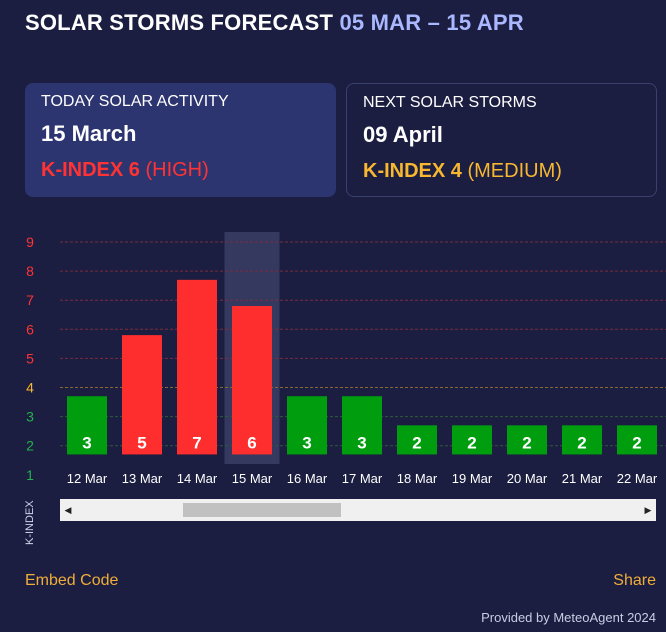 This screenshot has width=666, height=632. I want to click on y-tick-4: 4, so click(30, 388).